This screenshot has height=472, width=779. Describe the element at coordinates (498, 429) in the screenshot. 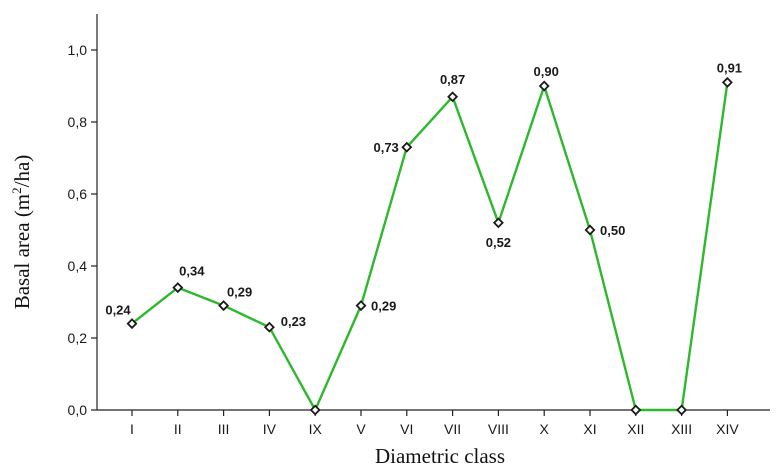

I see `x-tick-label: VIII` at that location.